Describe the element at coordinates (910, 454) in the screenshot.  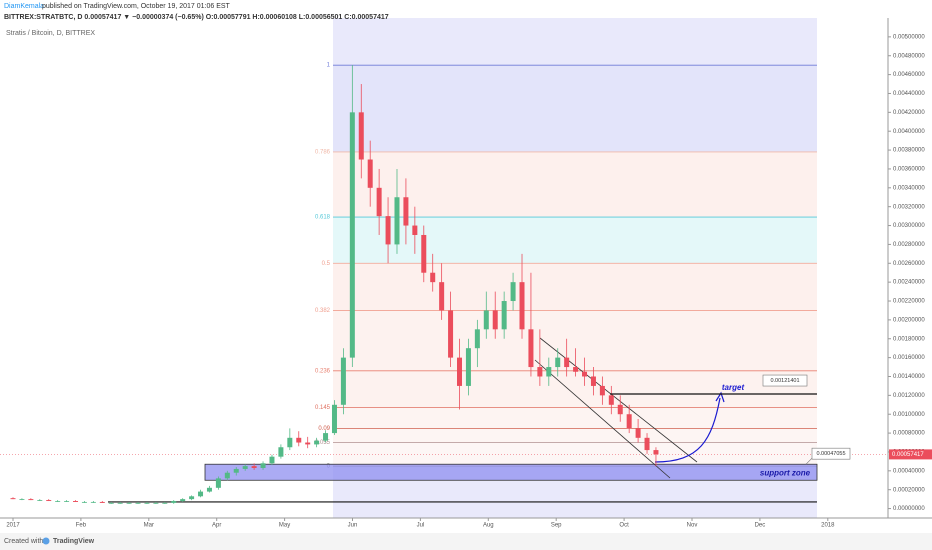
I see `last-price-box` at that location.